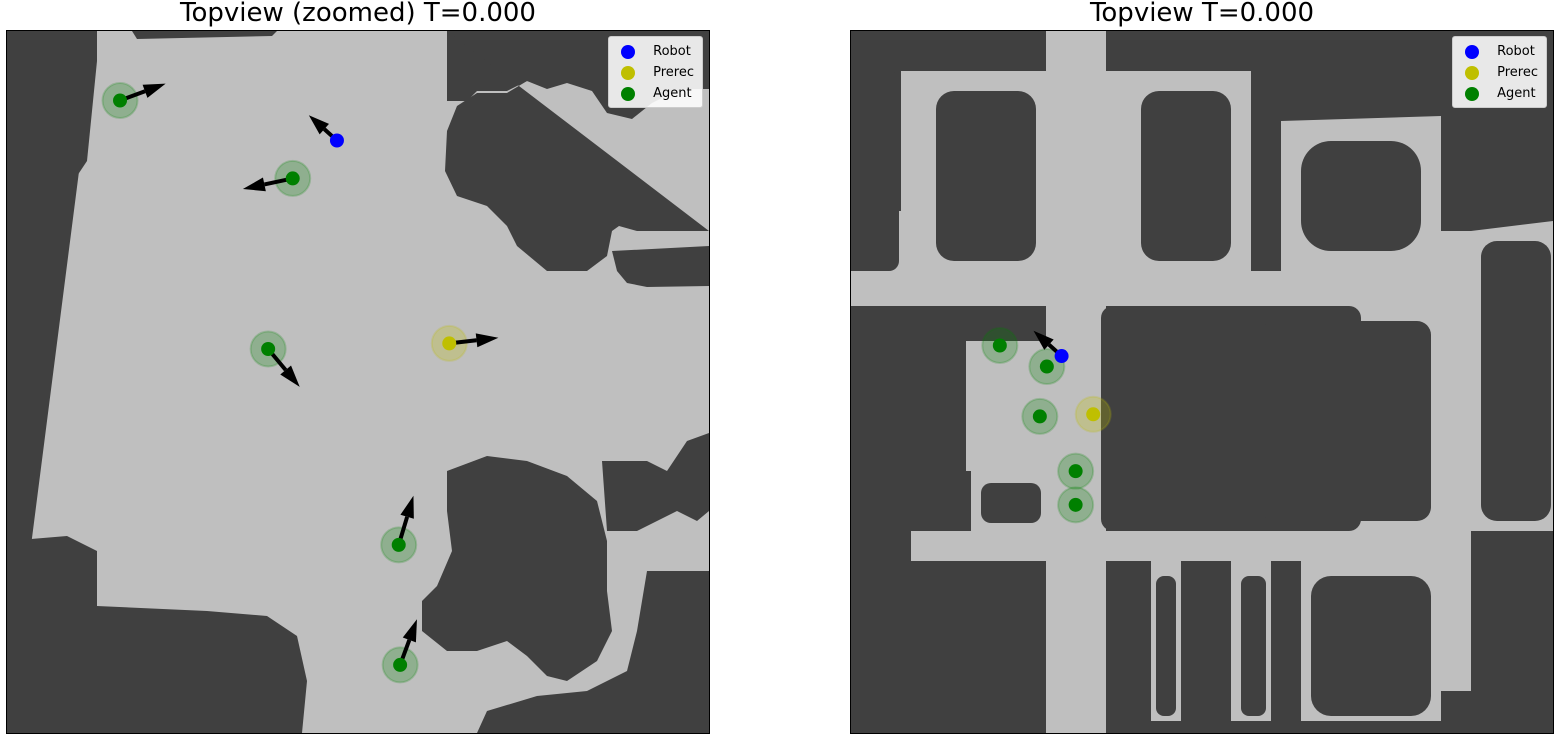 The width and height of the screenshot is (1554, 739). Describe the element at coordinates (1046, 425) in the screenshot. I see `full-markers` at that location.